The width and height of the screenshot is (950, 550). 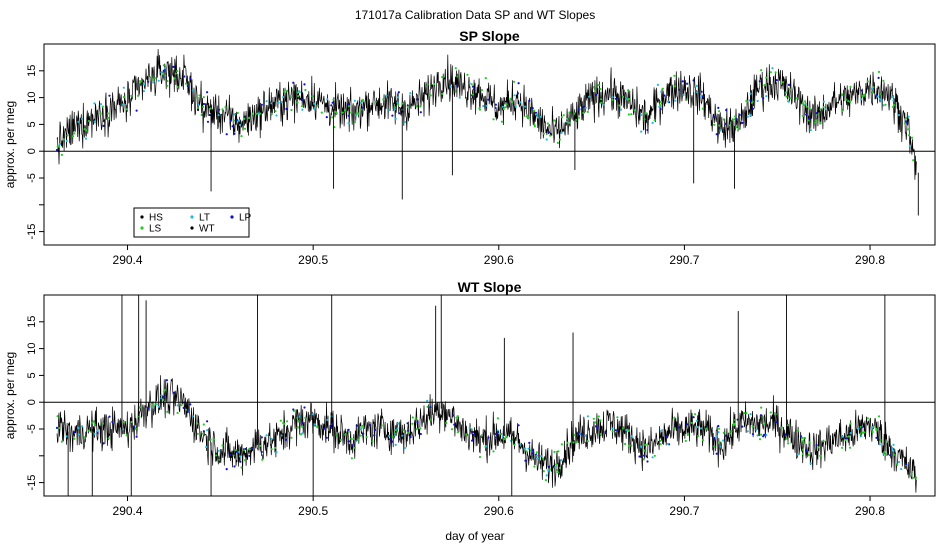 What do you see at coordinates (32, 375) in the screenshot?
I see `y-tick-label: 5` at bounding box center [32, 375].